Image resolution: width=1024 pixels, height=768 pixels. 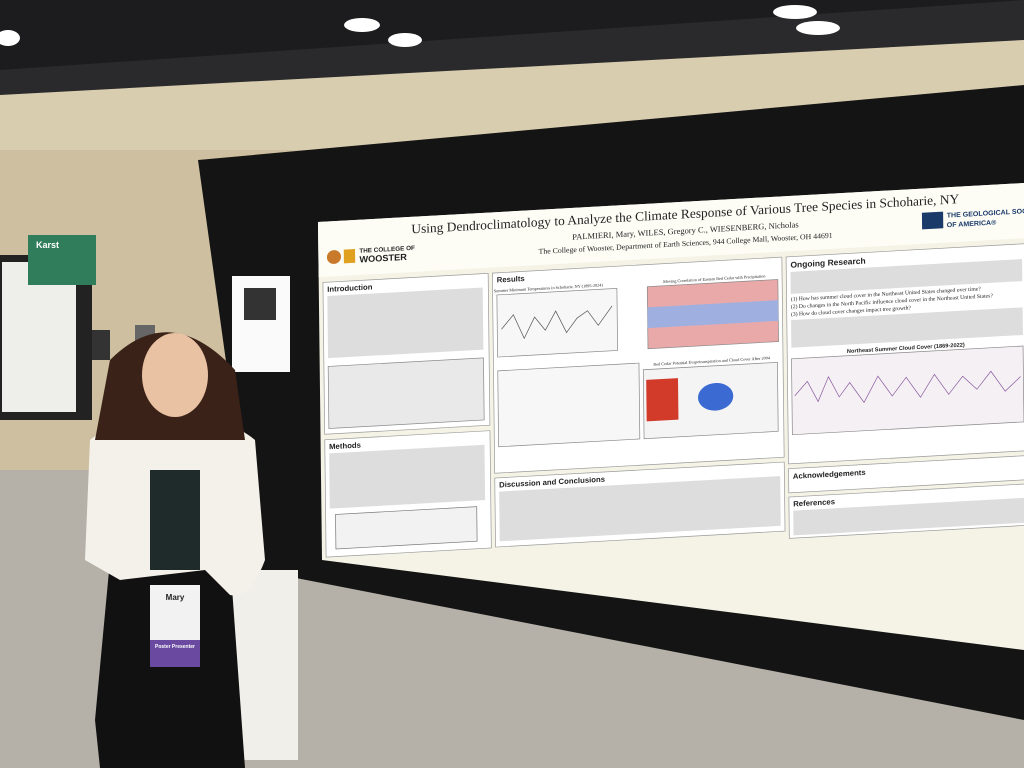 What do you see at coordinates (671, 230) in the screenshot?
I see `poster-header` at bounding box center [671, 230].